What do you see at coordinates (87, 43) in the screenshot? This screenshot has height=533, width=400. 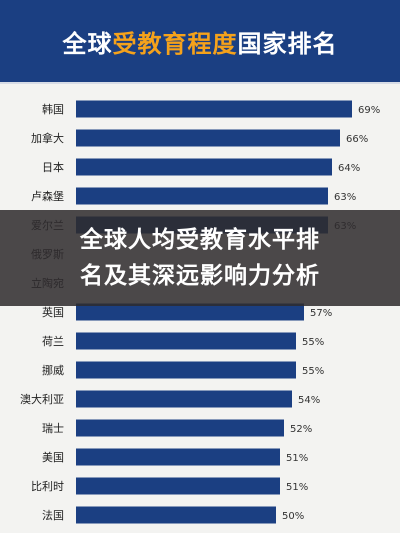 I see `title-part-1: 全球` at bounding box center [87, 43].